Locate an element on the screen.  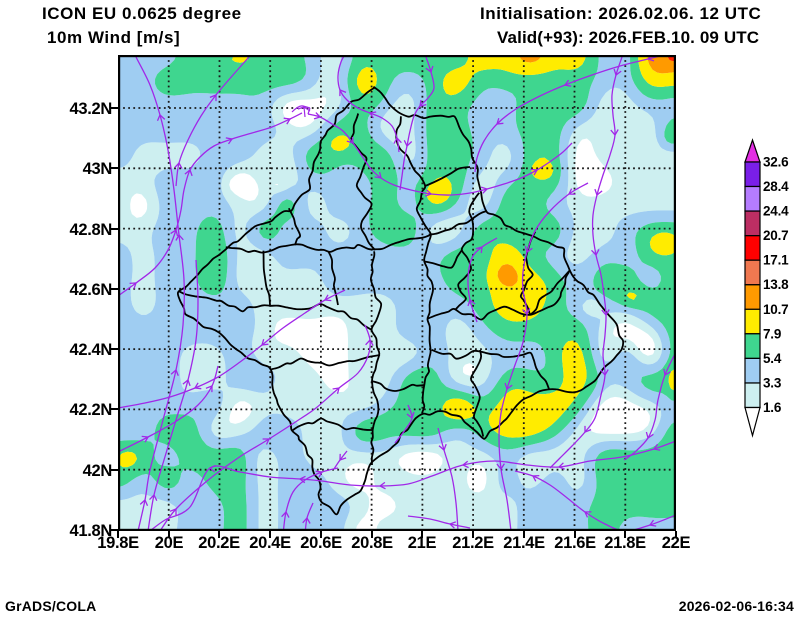
svg-text: 10.7 is located at coordinates (775, 309).